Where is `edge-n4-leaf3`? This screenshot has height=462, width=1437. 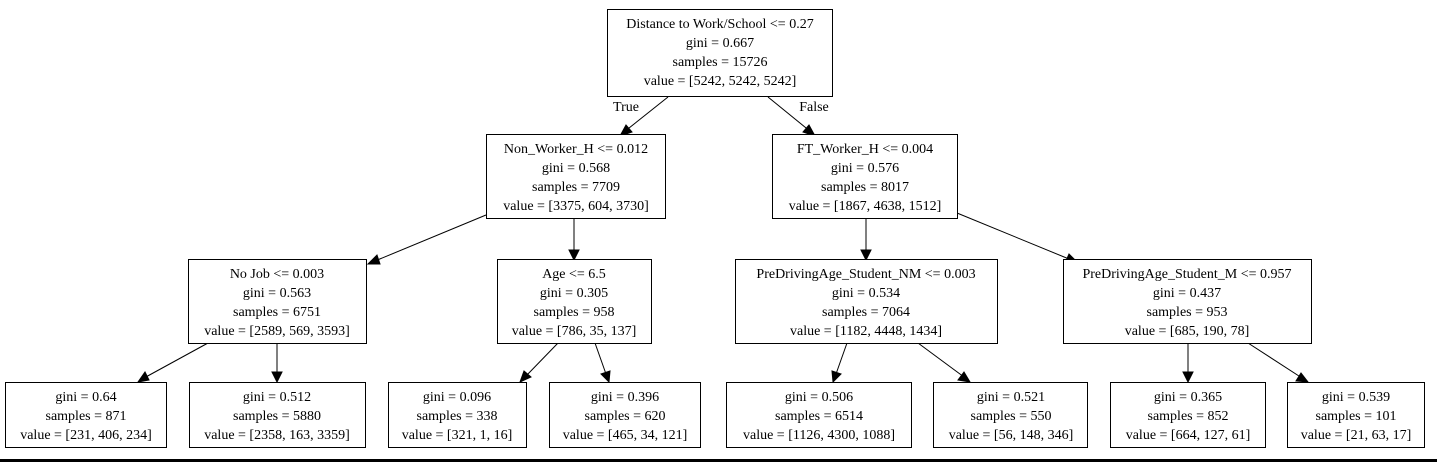
edge-n4-leaf3 is located at coordinates (542, 359).